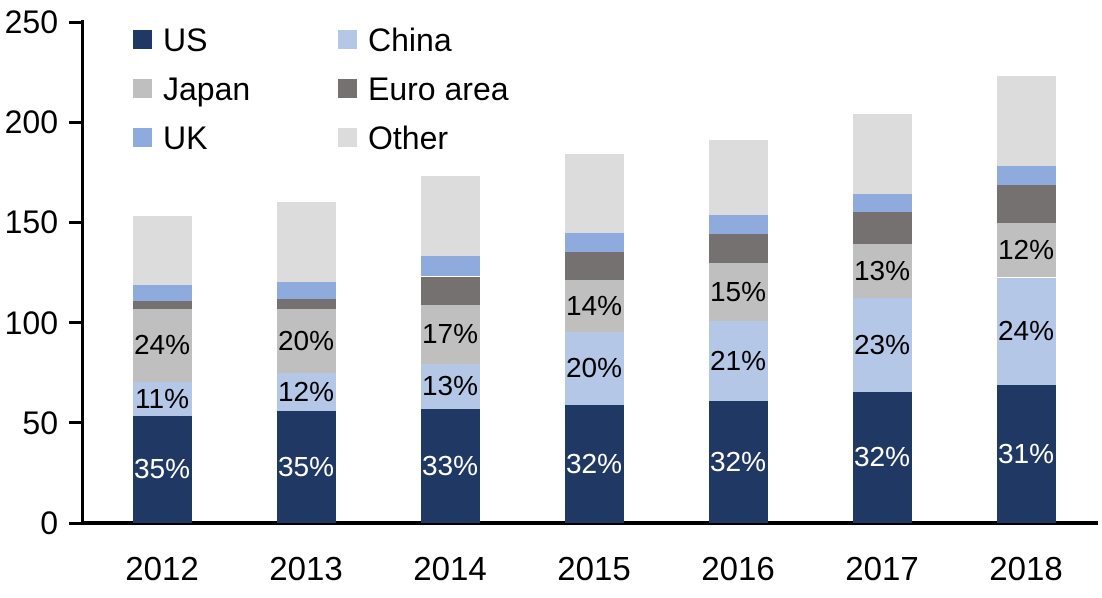  Describe the element at coordinates (738, 568) in the screenshot. I see `x-tick-label: 2016` at that location.